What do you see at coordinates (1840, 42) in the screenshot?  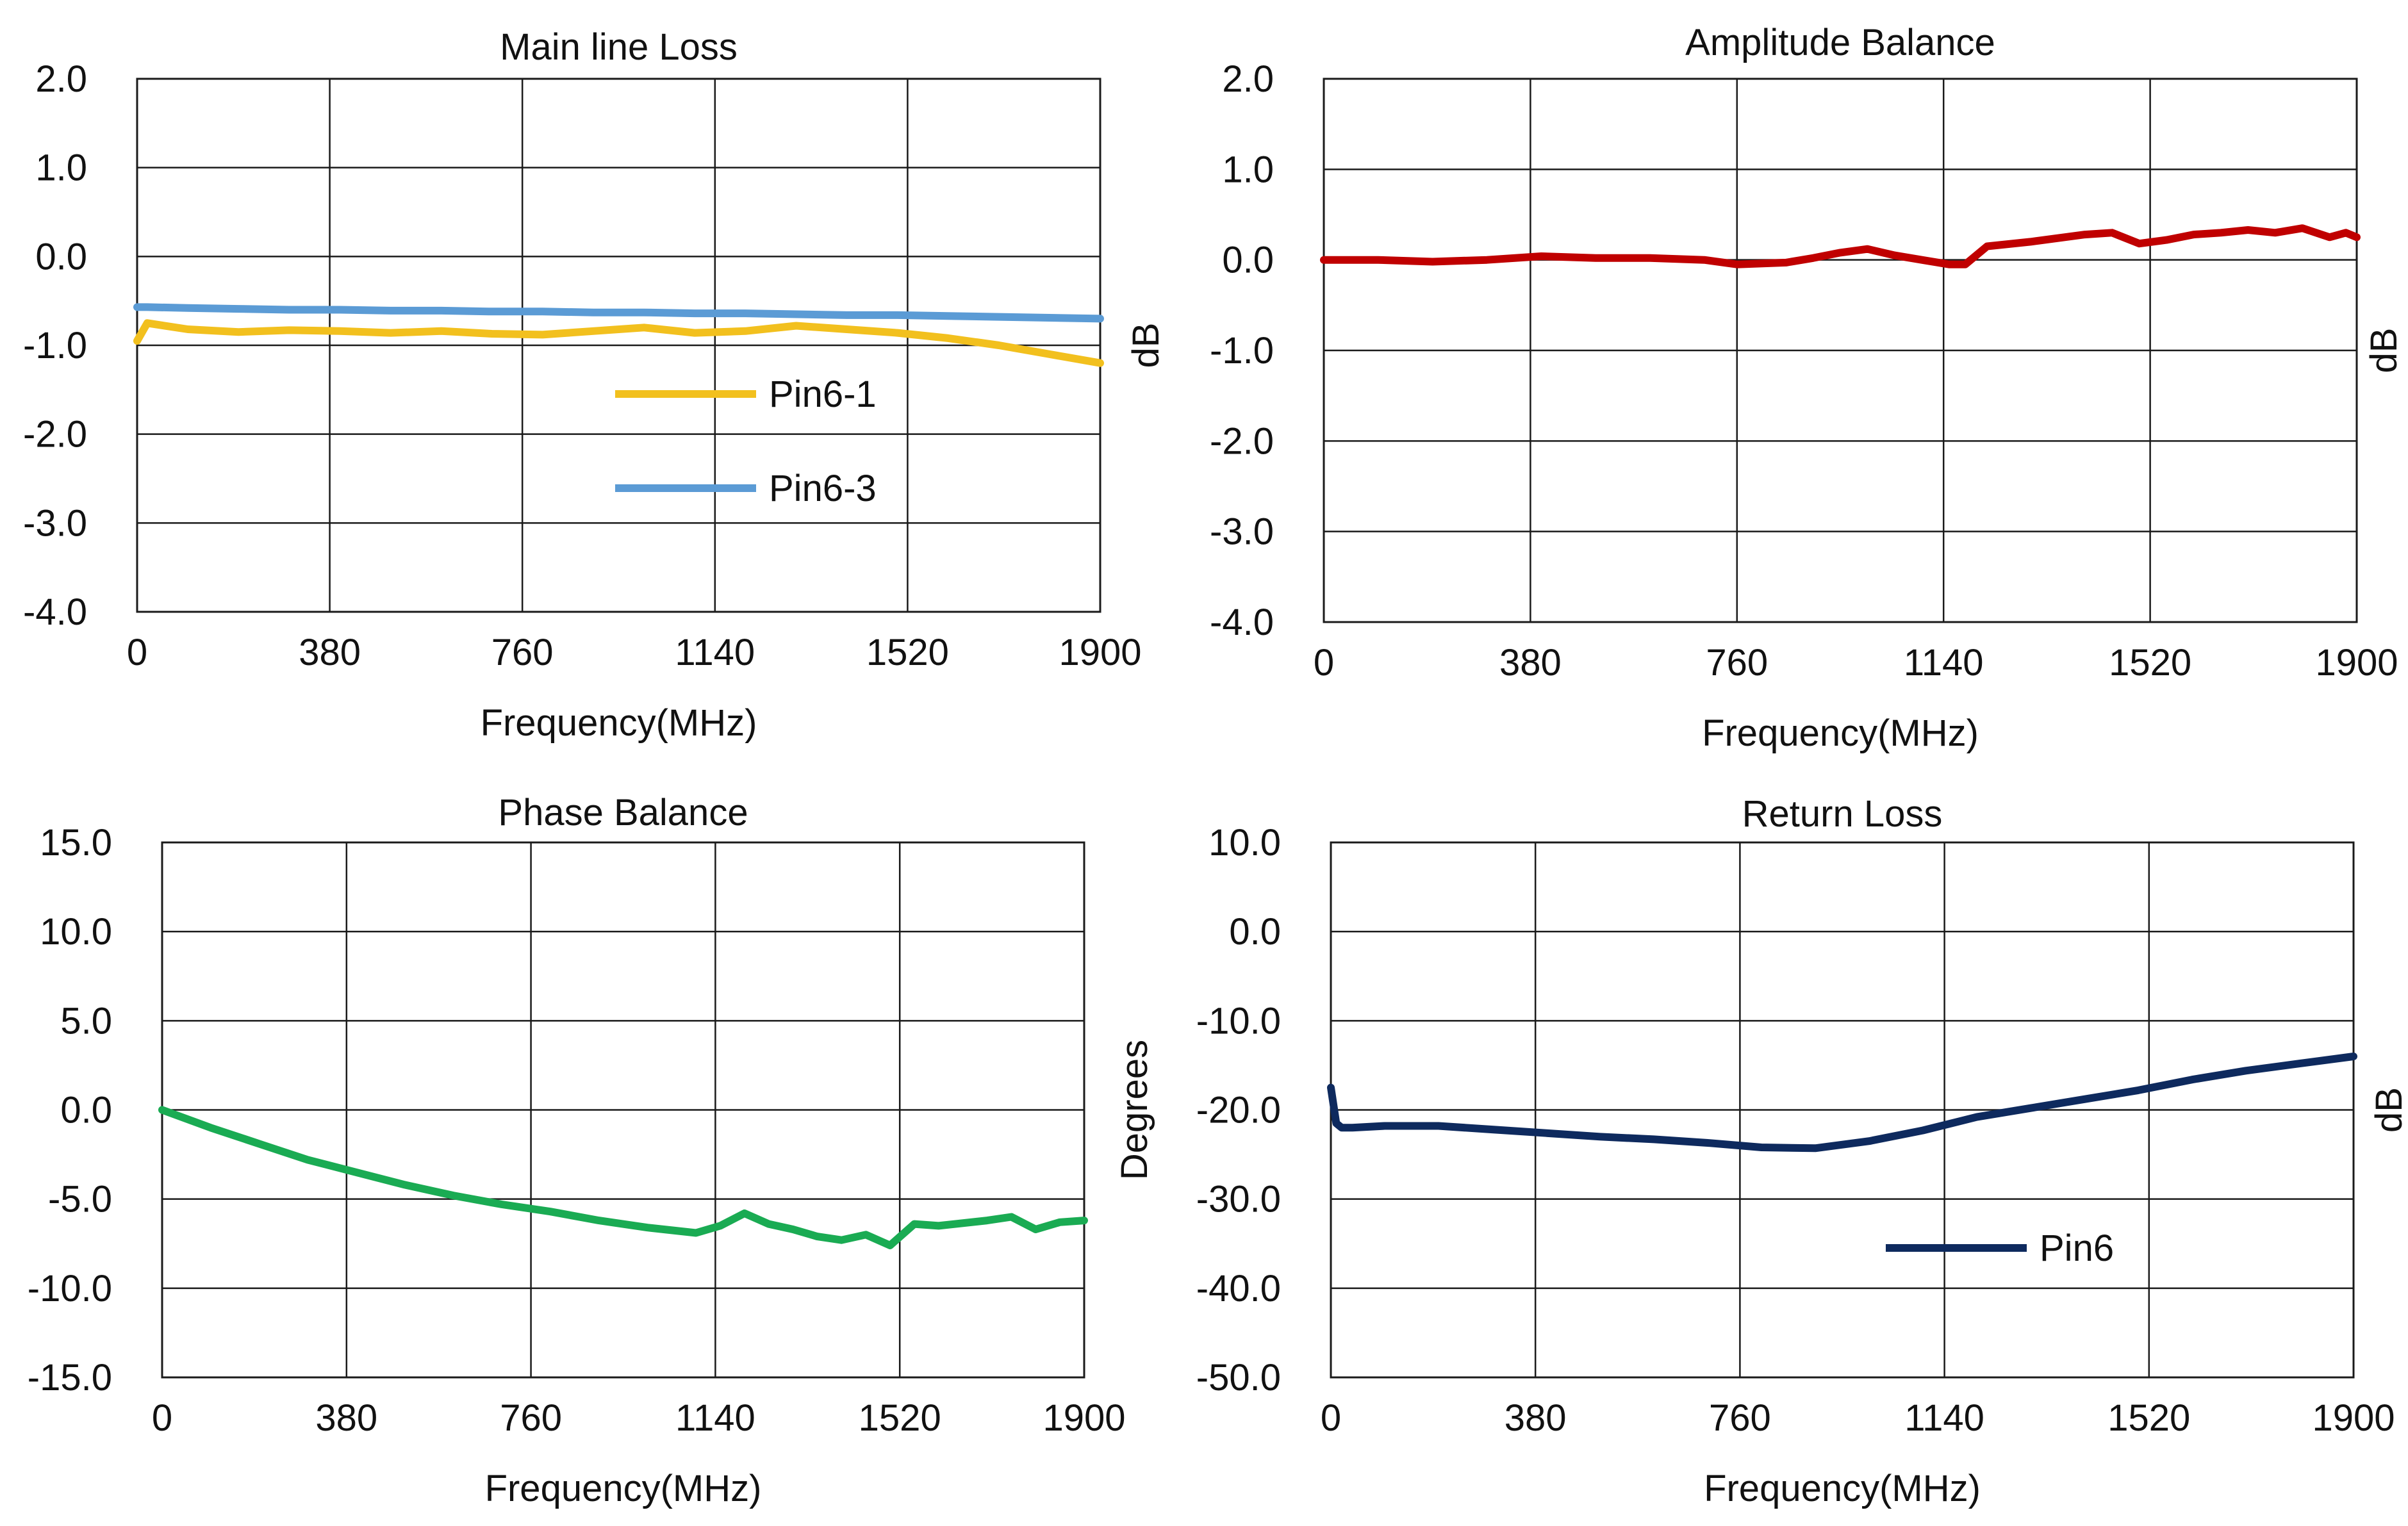 I see `chart-title: Amplitude Balance` at bounding box center [1840, 42].